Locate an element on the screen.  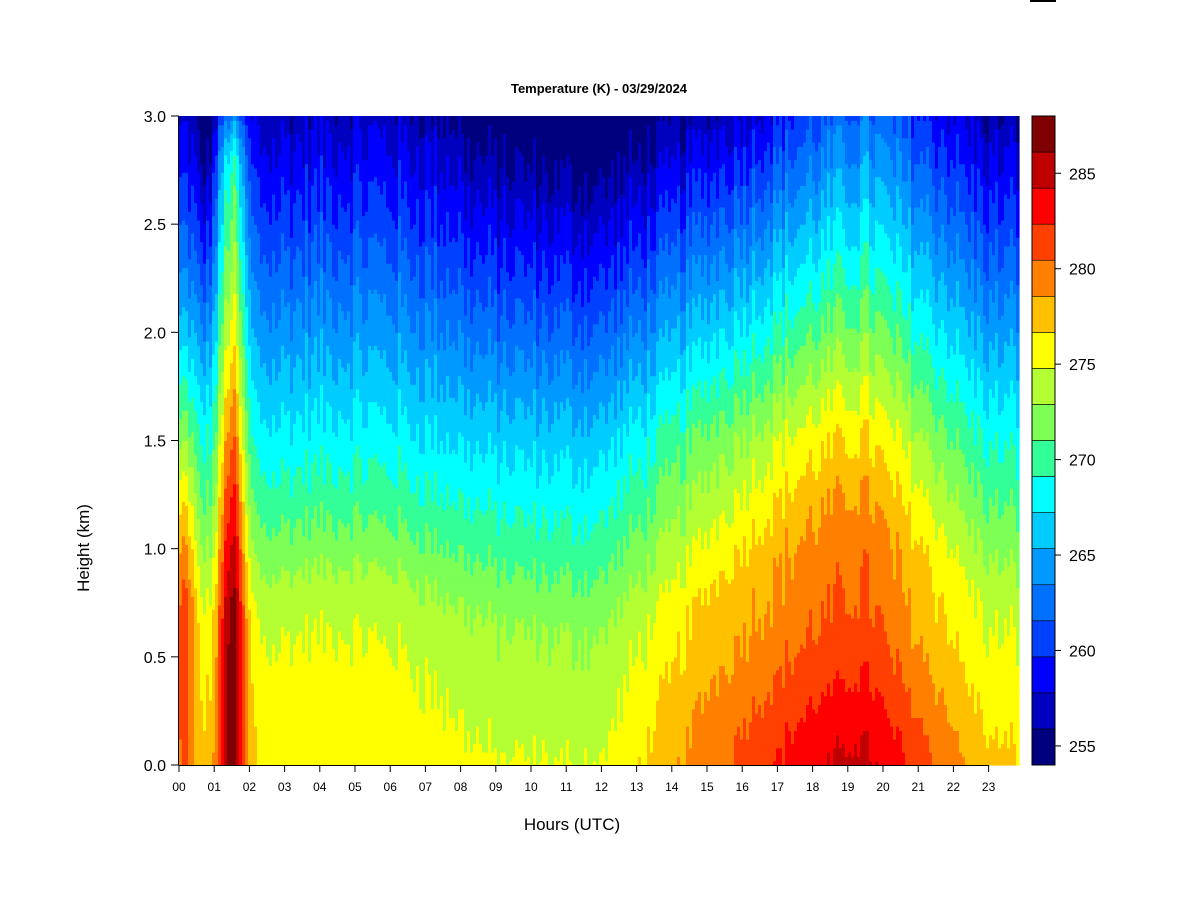
y-axis-label: Height (km) is located at coordinates (83, 548).